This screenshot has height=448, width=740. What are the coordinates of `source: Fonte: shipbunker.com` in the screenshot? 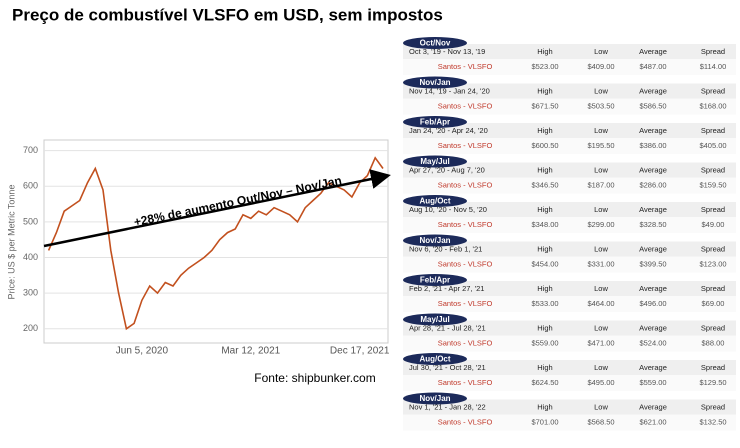 It's located at (314, 378).